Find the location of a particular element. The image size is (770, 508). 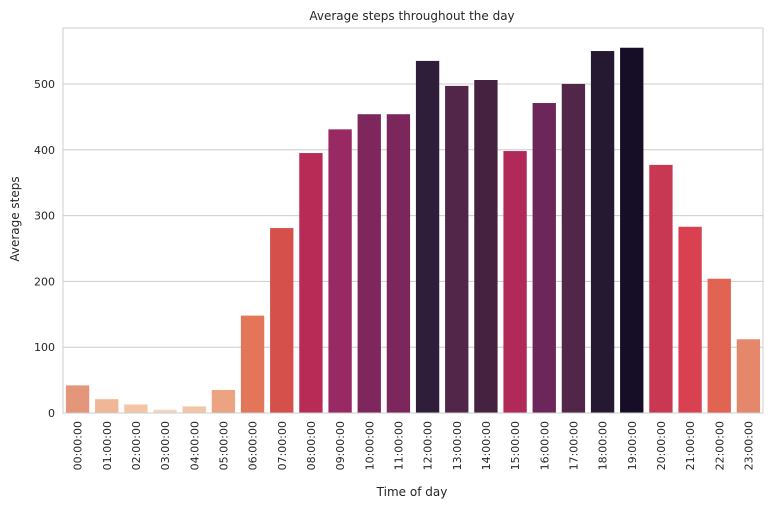

x-axis-title: Time of day is located at coordinates (412, 492).